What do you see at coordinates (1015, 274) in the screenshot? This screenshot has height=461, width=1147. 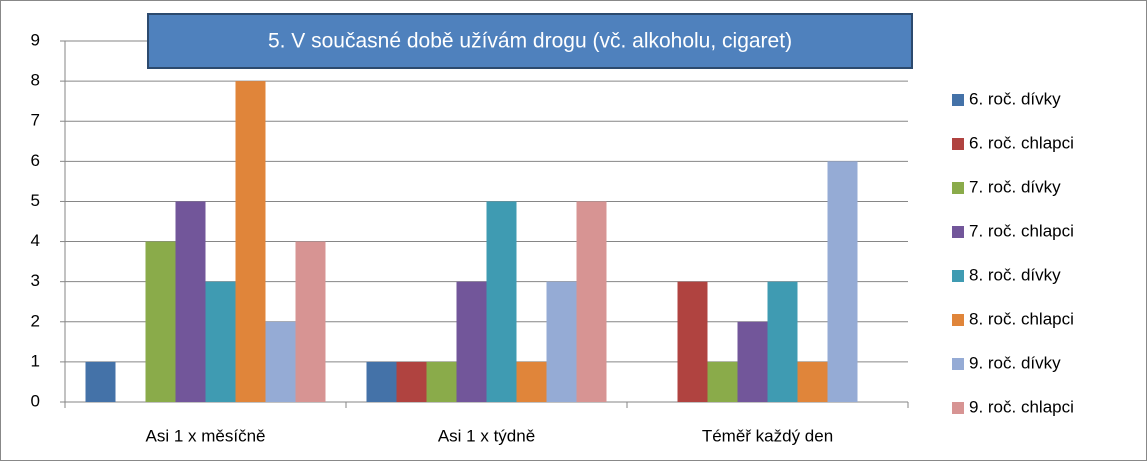 I see `legend-label: 8. roč. dívky` at bounding box center [1015, 274].